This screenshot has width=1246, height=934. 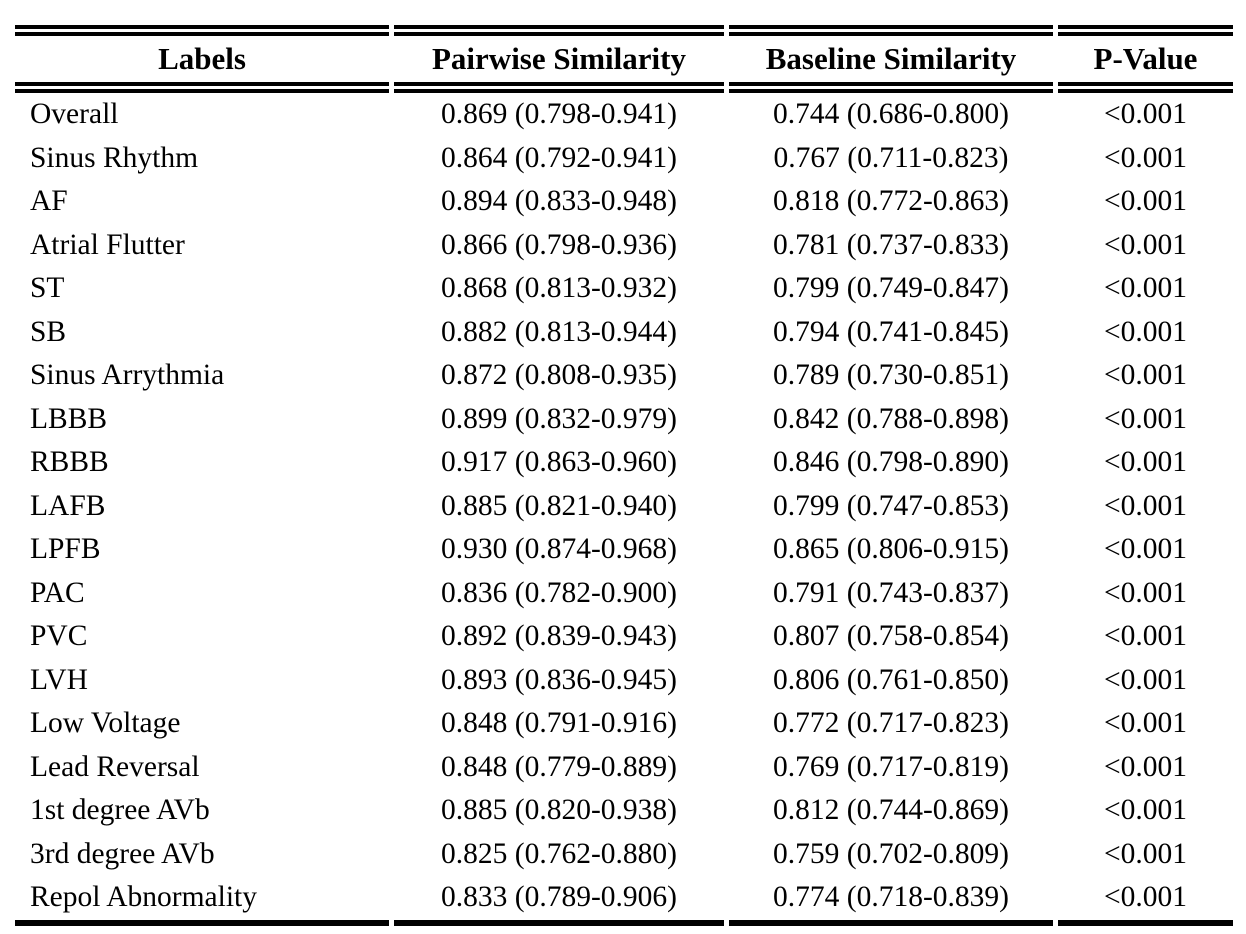 What do you see at coordinates (114, 157) in the screenshot?
I see `label-cell: Sinus Rhythm` at bounding box center [114, 157].